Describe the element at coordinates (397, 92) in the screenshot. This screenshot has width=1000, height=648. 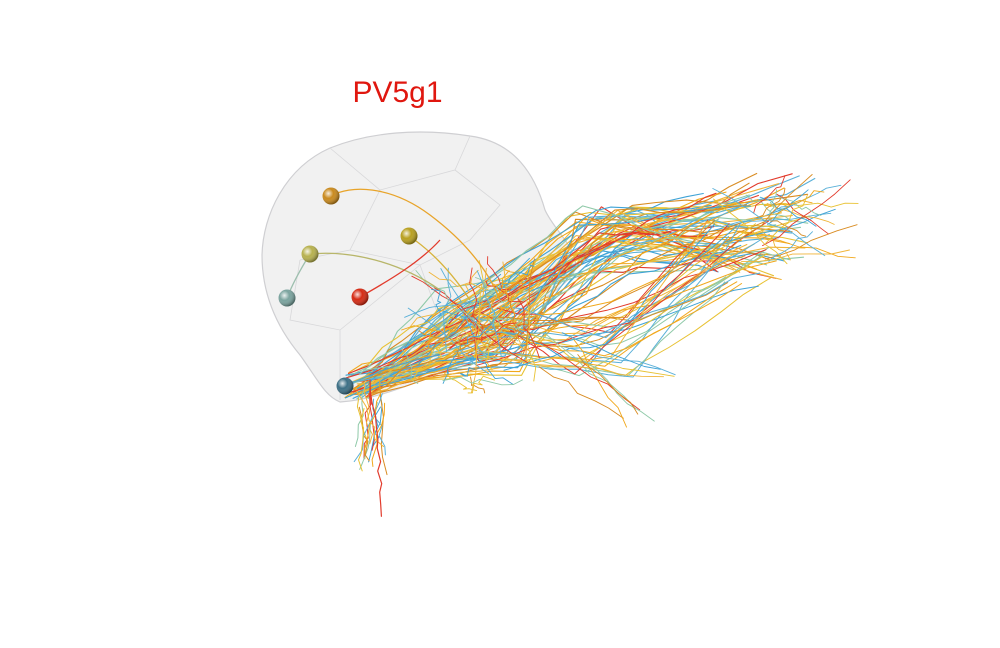
I see `figure-title: PV5g1` at that location.